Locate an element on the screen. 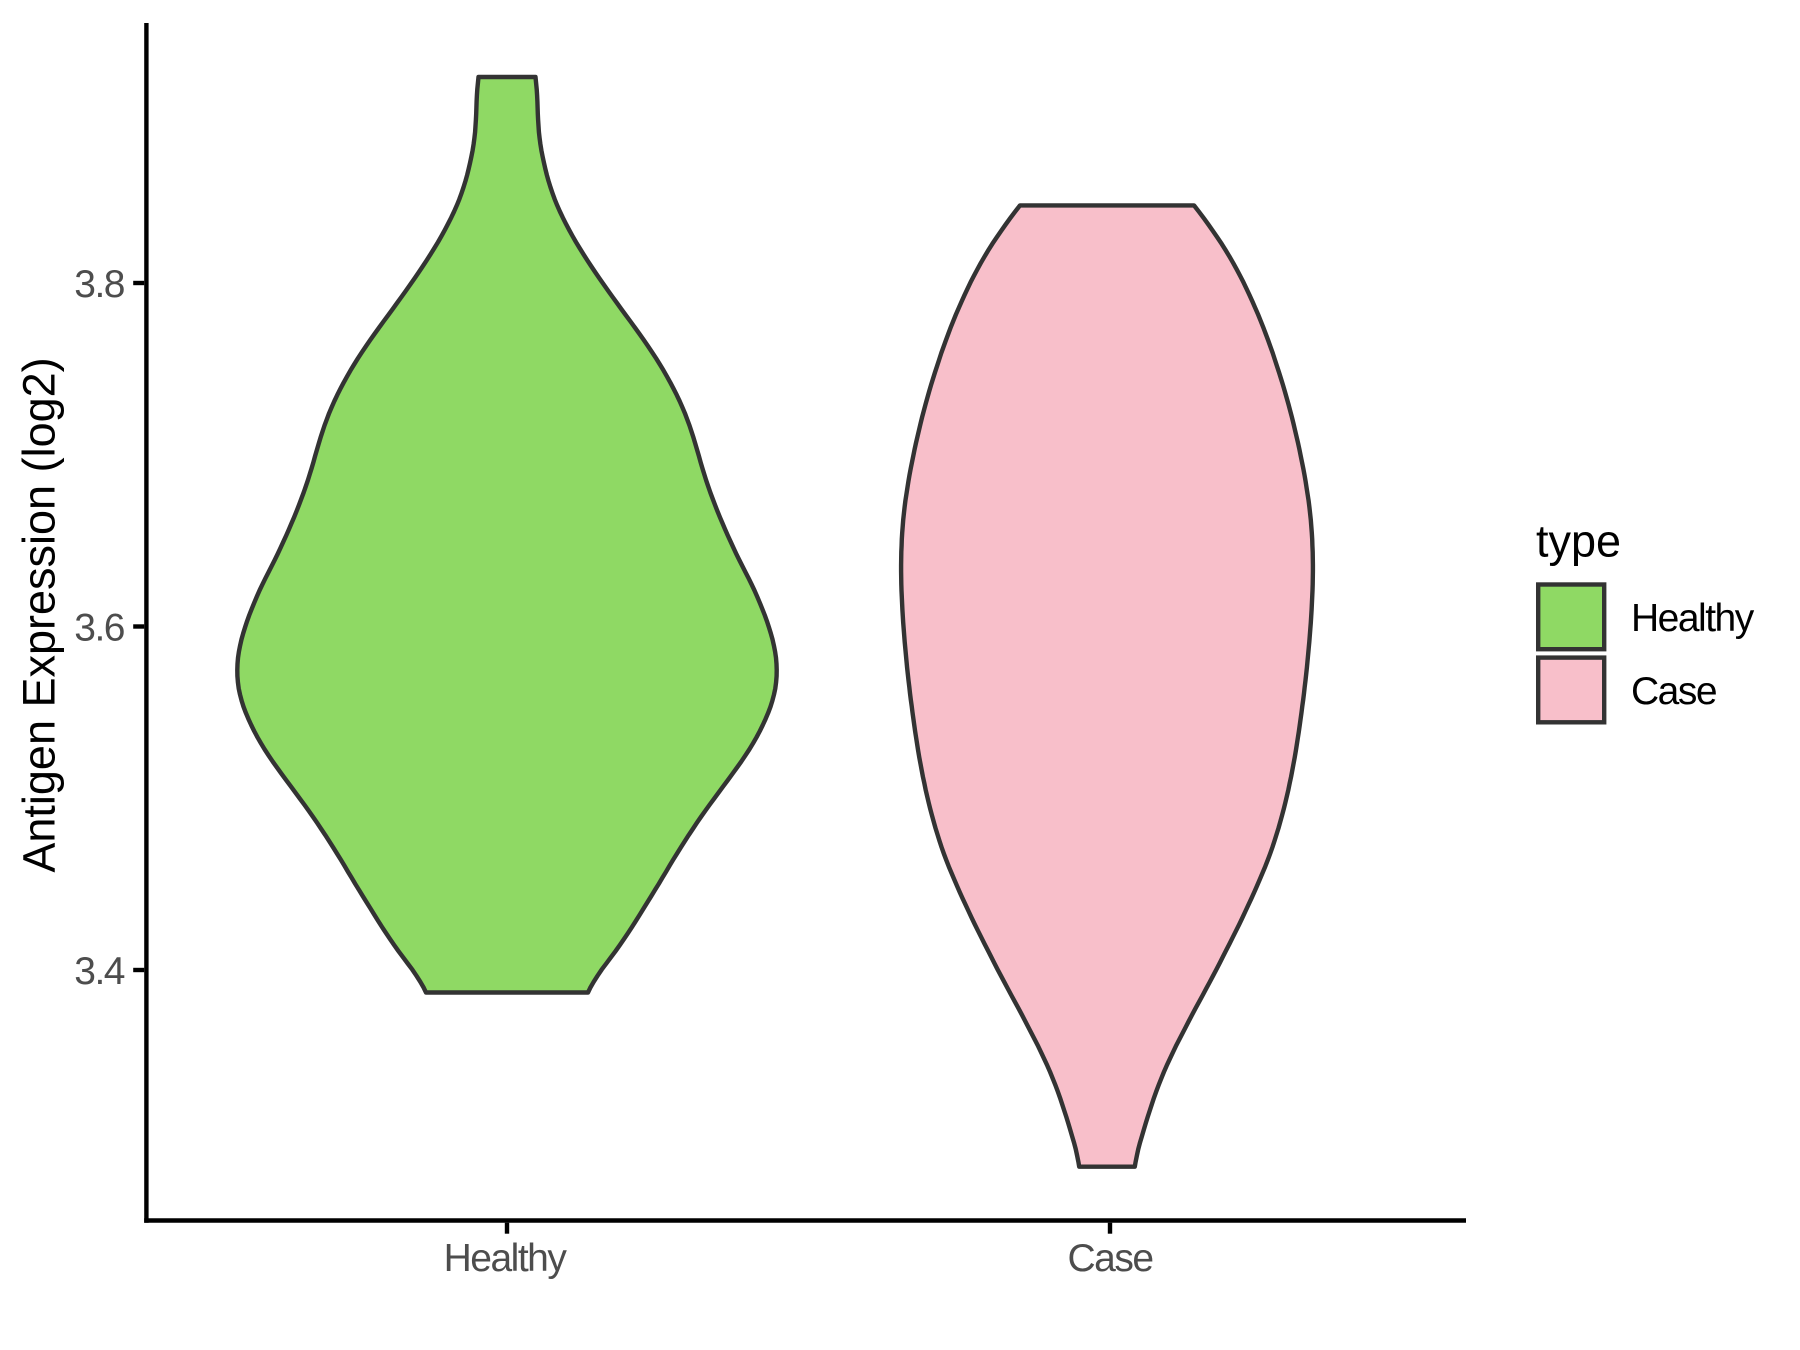 The width and height of the screenshot is (1800, 1350). svg-text: Antigen Expression (log2) is located at coordinates (39, 614).